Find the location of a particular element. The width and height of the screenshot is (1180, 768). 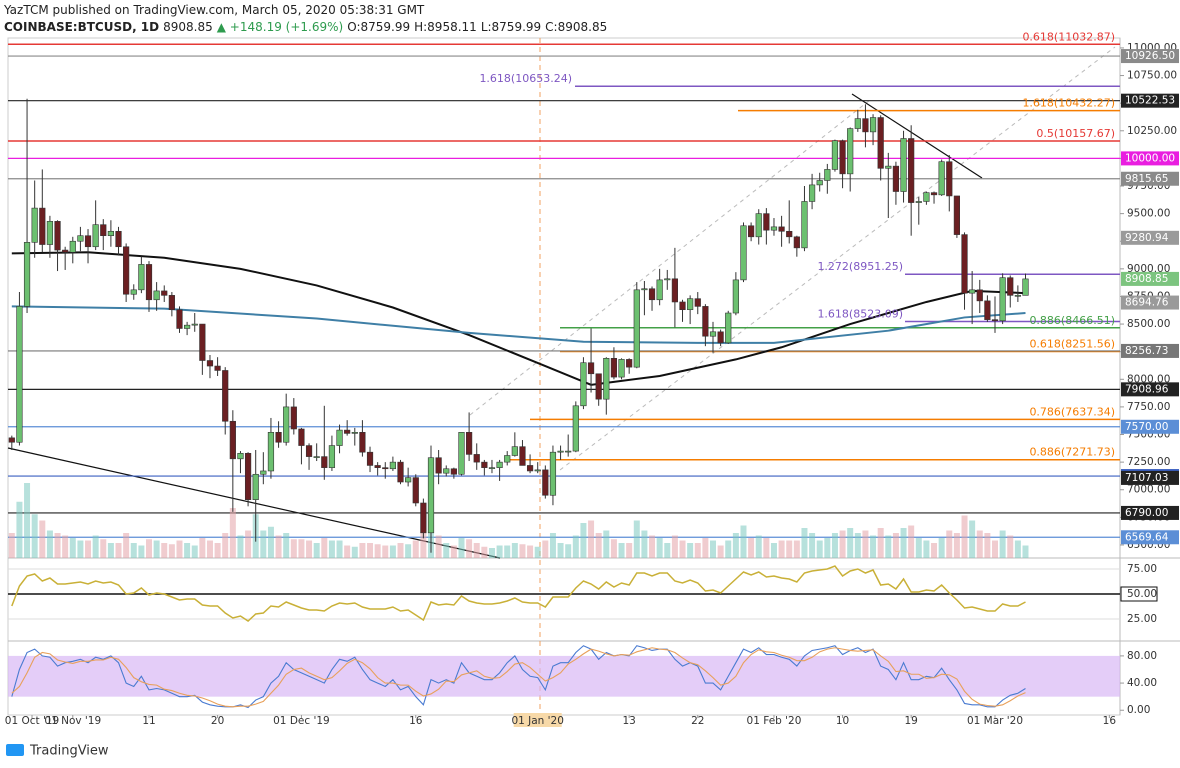

fib-label: 0.886(7271.73) is located at coordinates (1072, 452).